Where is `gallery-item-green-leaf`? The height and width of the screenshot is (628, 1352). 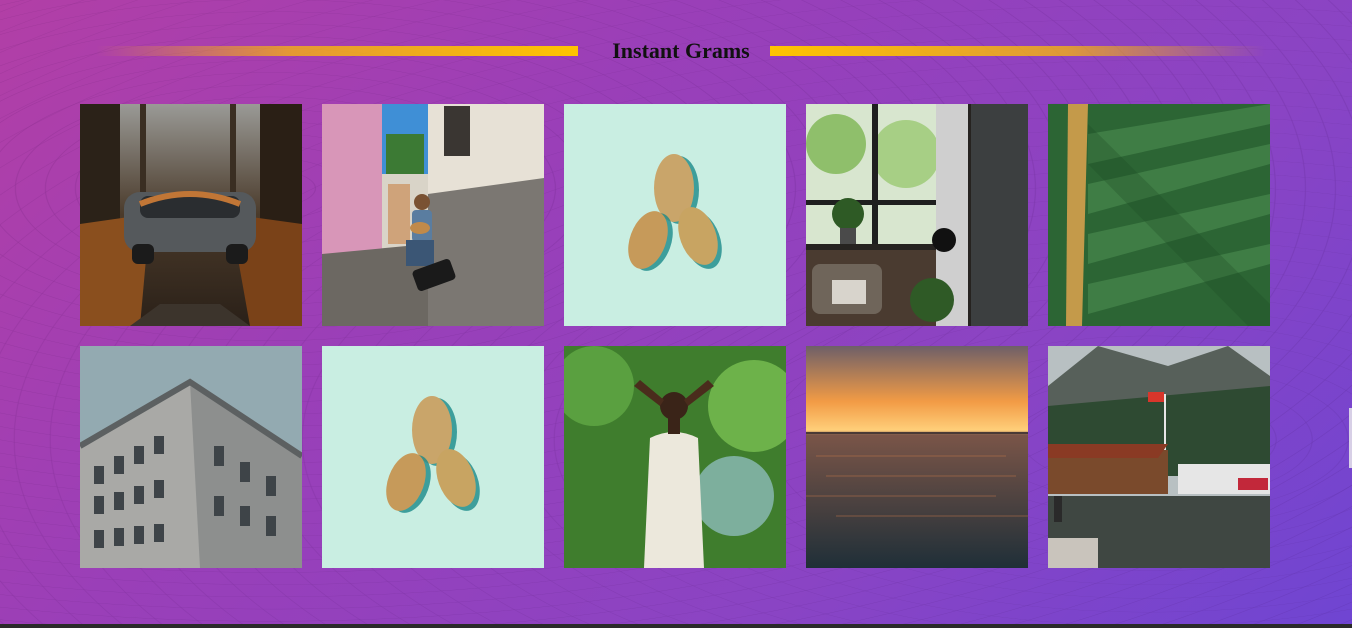
gallery-item-green-leaf is located at coordinates (1159, 215).